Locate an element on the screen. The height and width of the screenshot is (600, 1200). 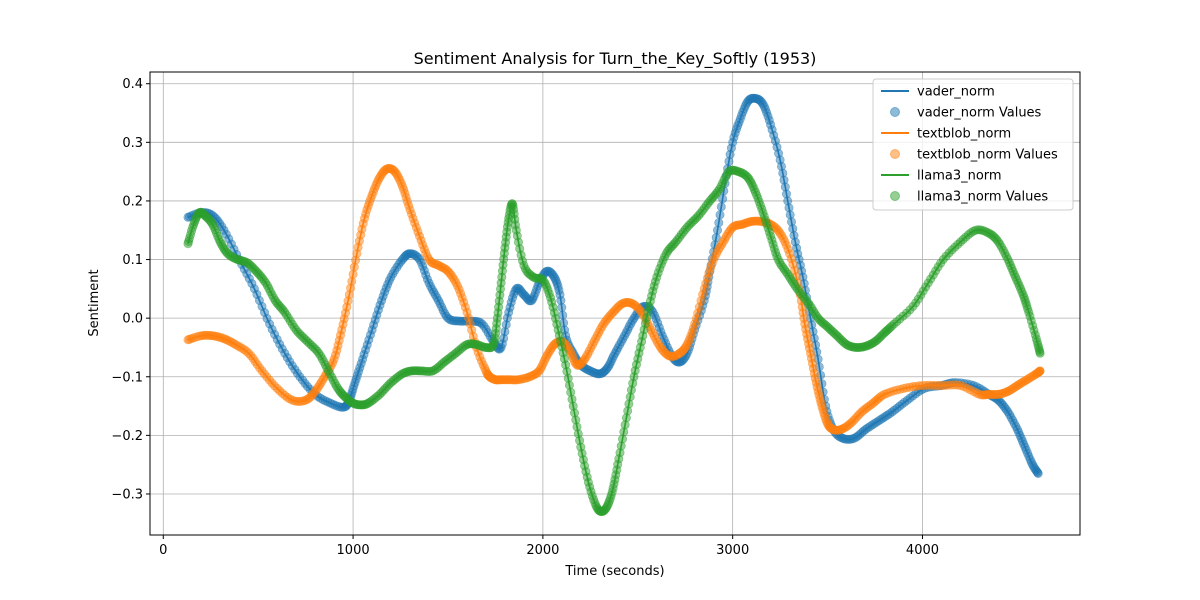
legend-box is located at coordinates (973, 144).